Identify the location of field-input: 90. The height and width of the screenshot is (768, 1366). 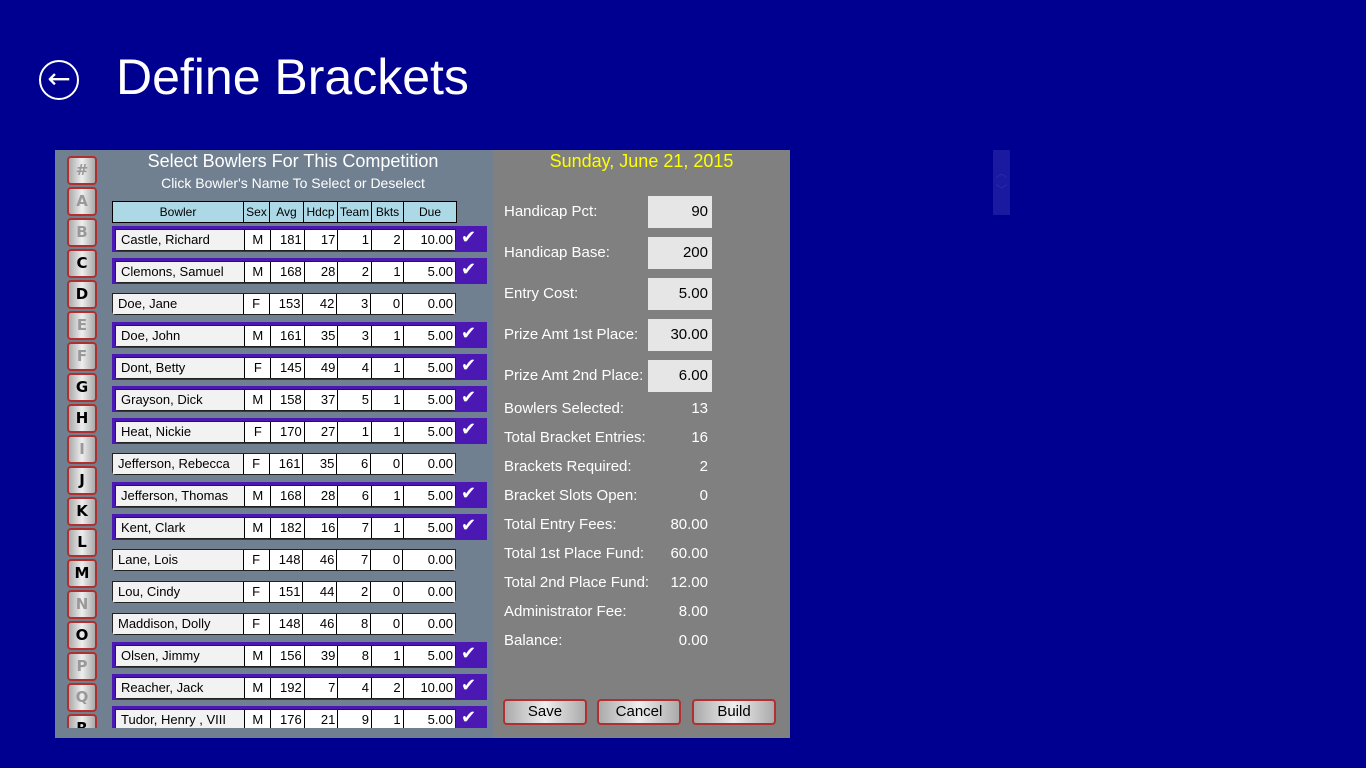
(680, 212).